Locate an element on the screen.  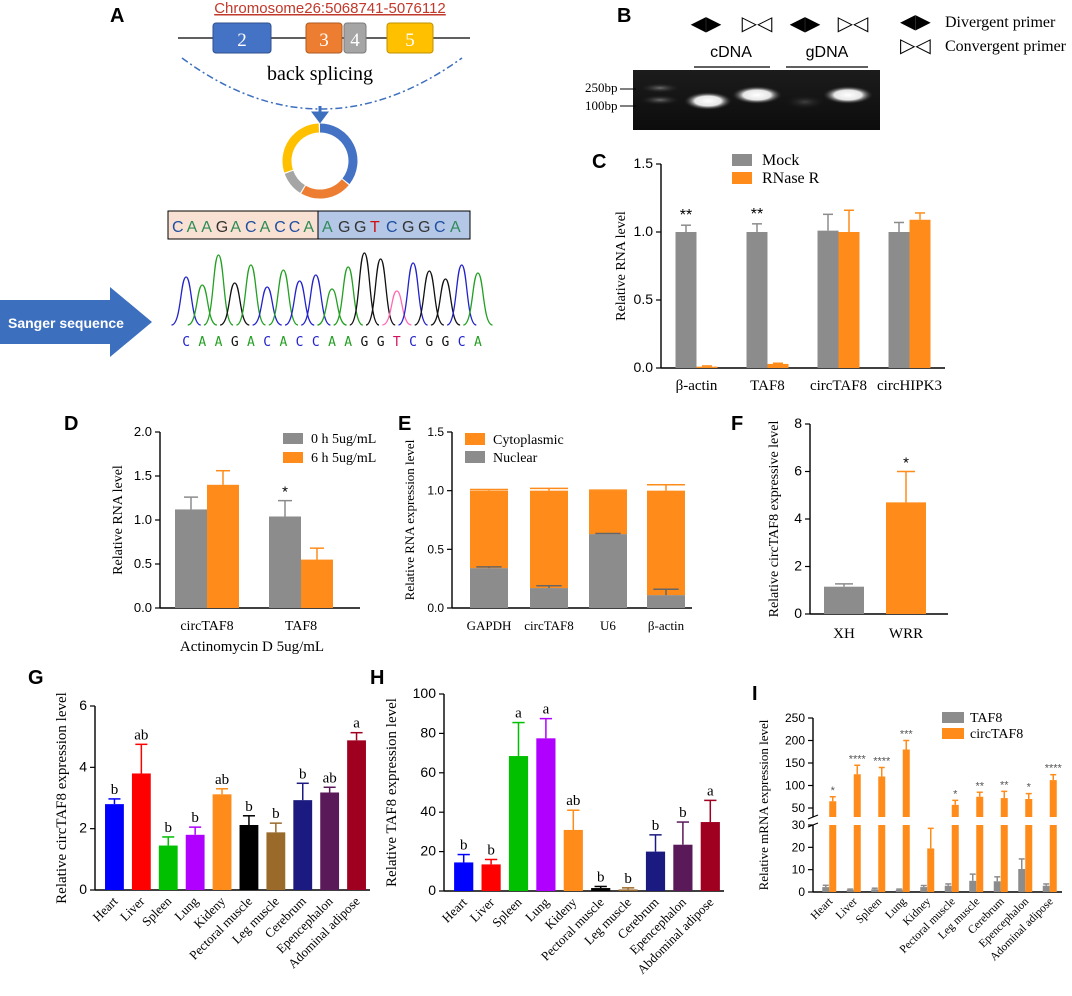
chart-i-significance: **** is located at coordinates (858, 759).